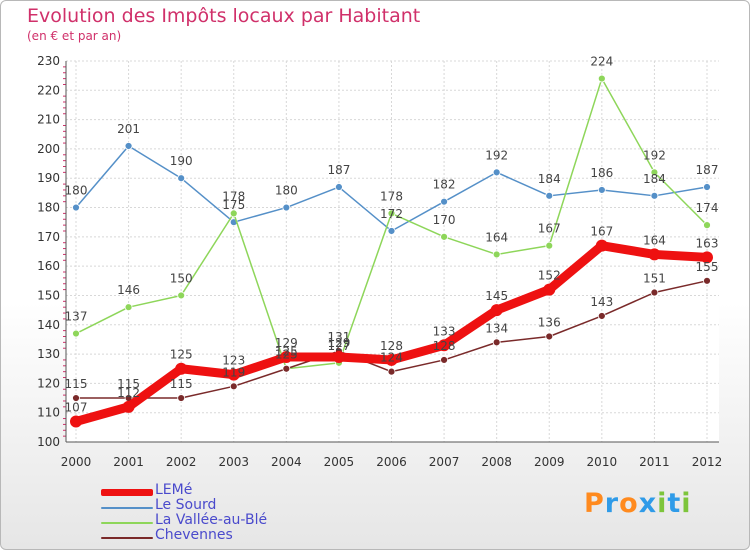  What do you see at coordinates (128, 290) in the screenshot?
I see `data-label: 146` at bounding box center [128, 290].